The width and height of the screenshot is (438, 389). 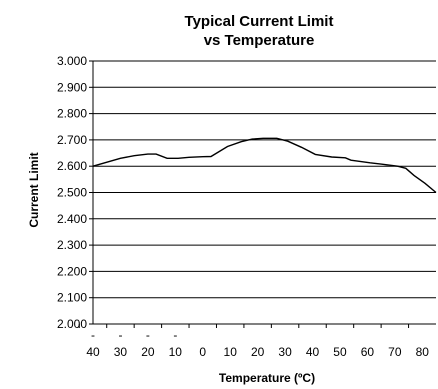 I want to click on y-tick-label: 2.400, so click(x=72, y=219).